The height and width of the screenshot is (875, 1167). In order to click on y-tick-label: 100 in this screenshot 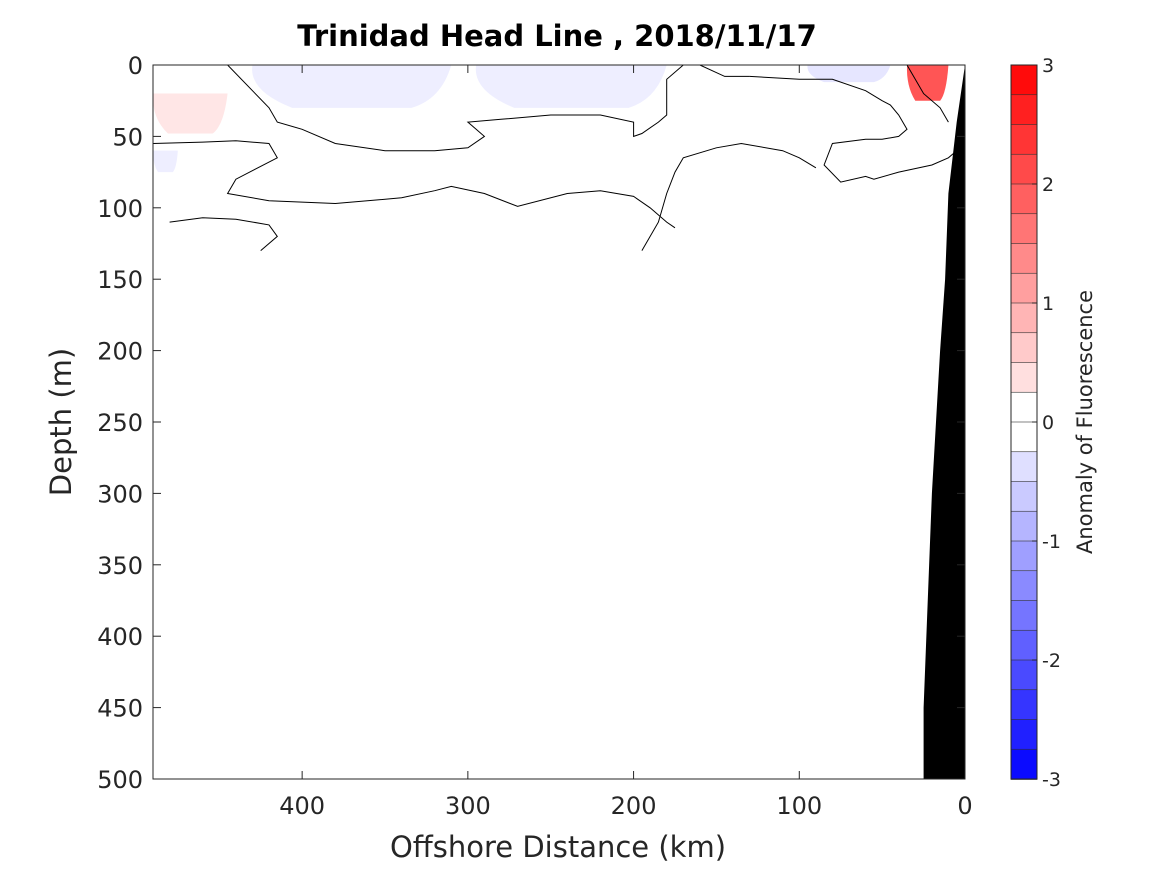, I will do `click(120, 209)`.